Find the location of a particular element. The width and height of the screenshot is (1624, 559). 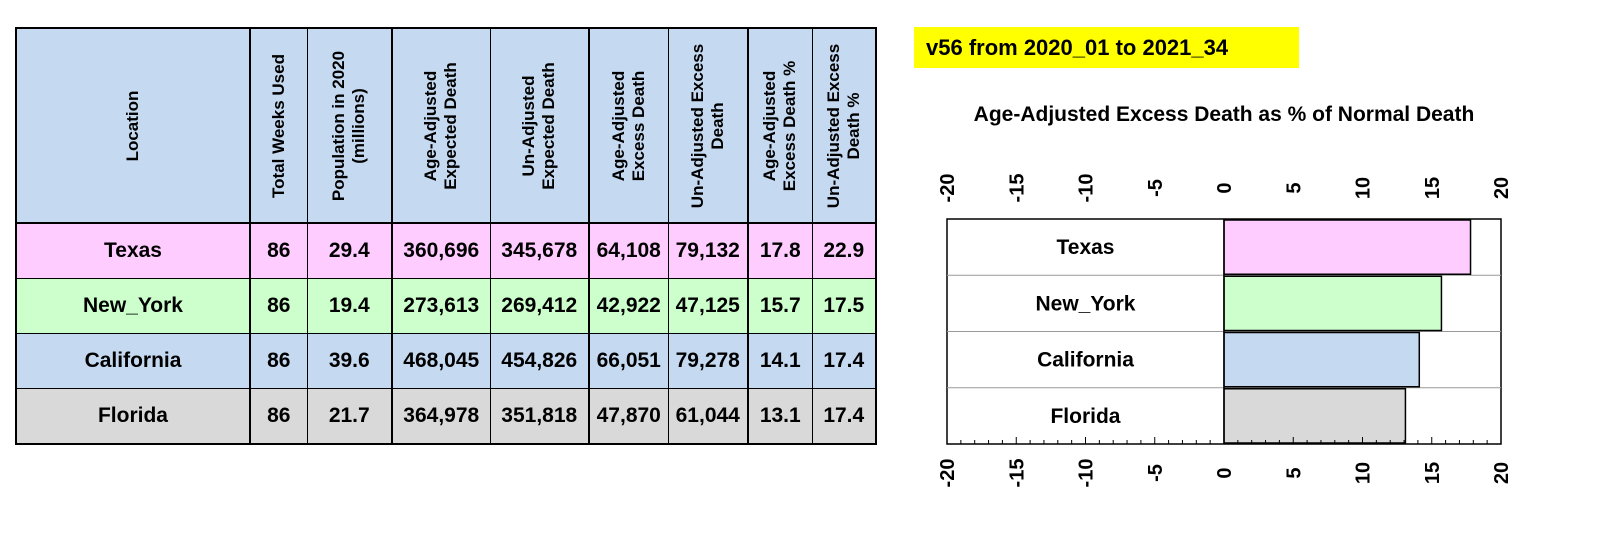

cell-aa-expected: 468,045 is located at coordinates (441, 361).